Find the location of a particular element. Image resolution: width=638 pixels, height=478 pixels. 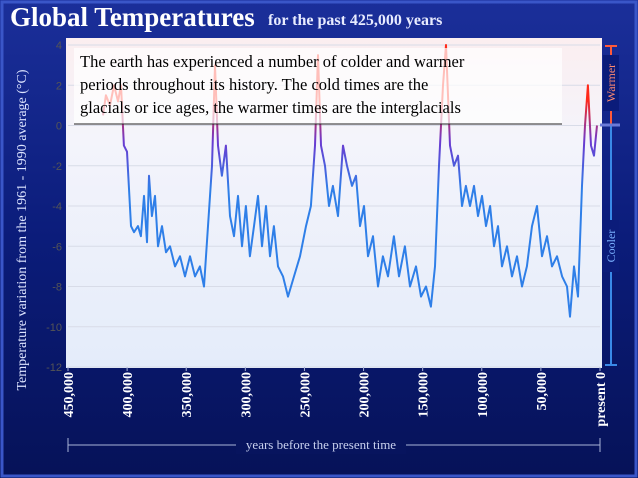

x-tick-label: 100,000 is located at coordinates (483, 395).